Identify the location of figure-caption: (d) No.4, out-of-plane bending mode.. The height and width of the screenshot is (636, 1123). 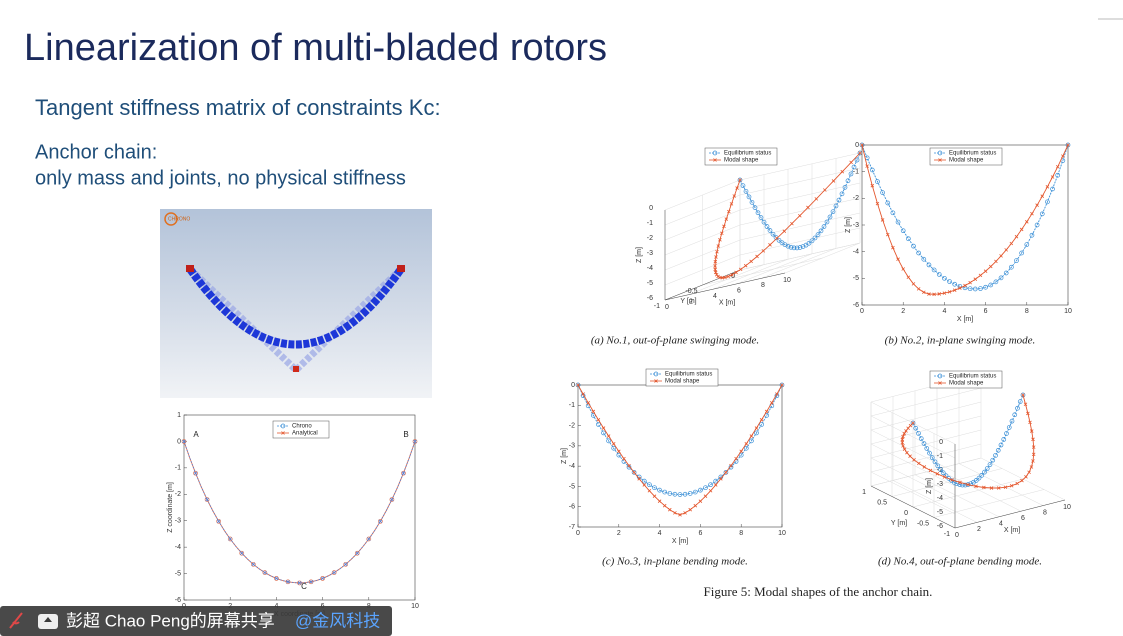
(960, 562).